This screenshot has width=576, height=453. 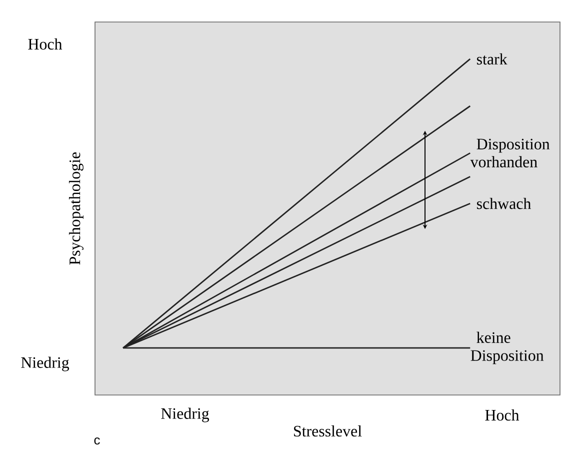 I want to click on series-label: keine Disposition, so click(x=507, y=348).